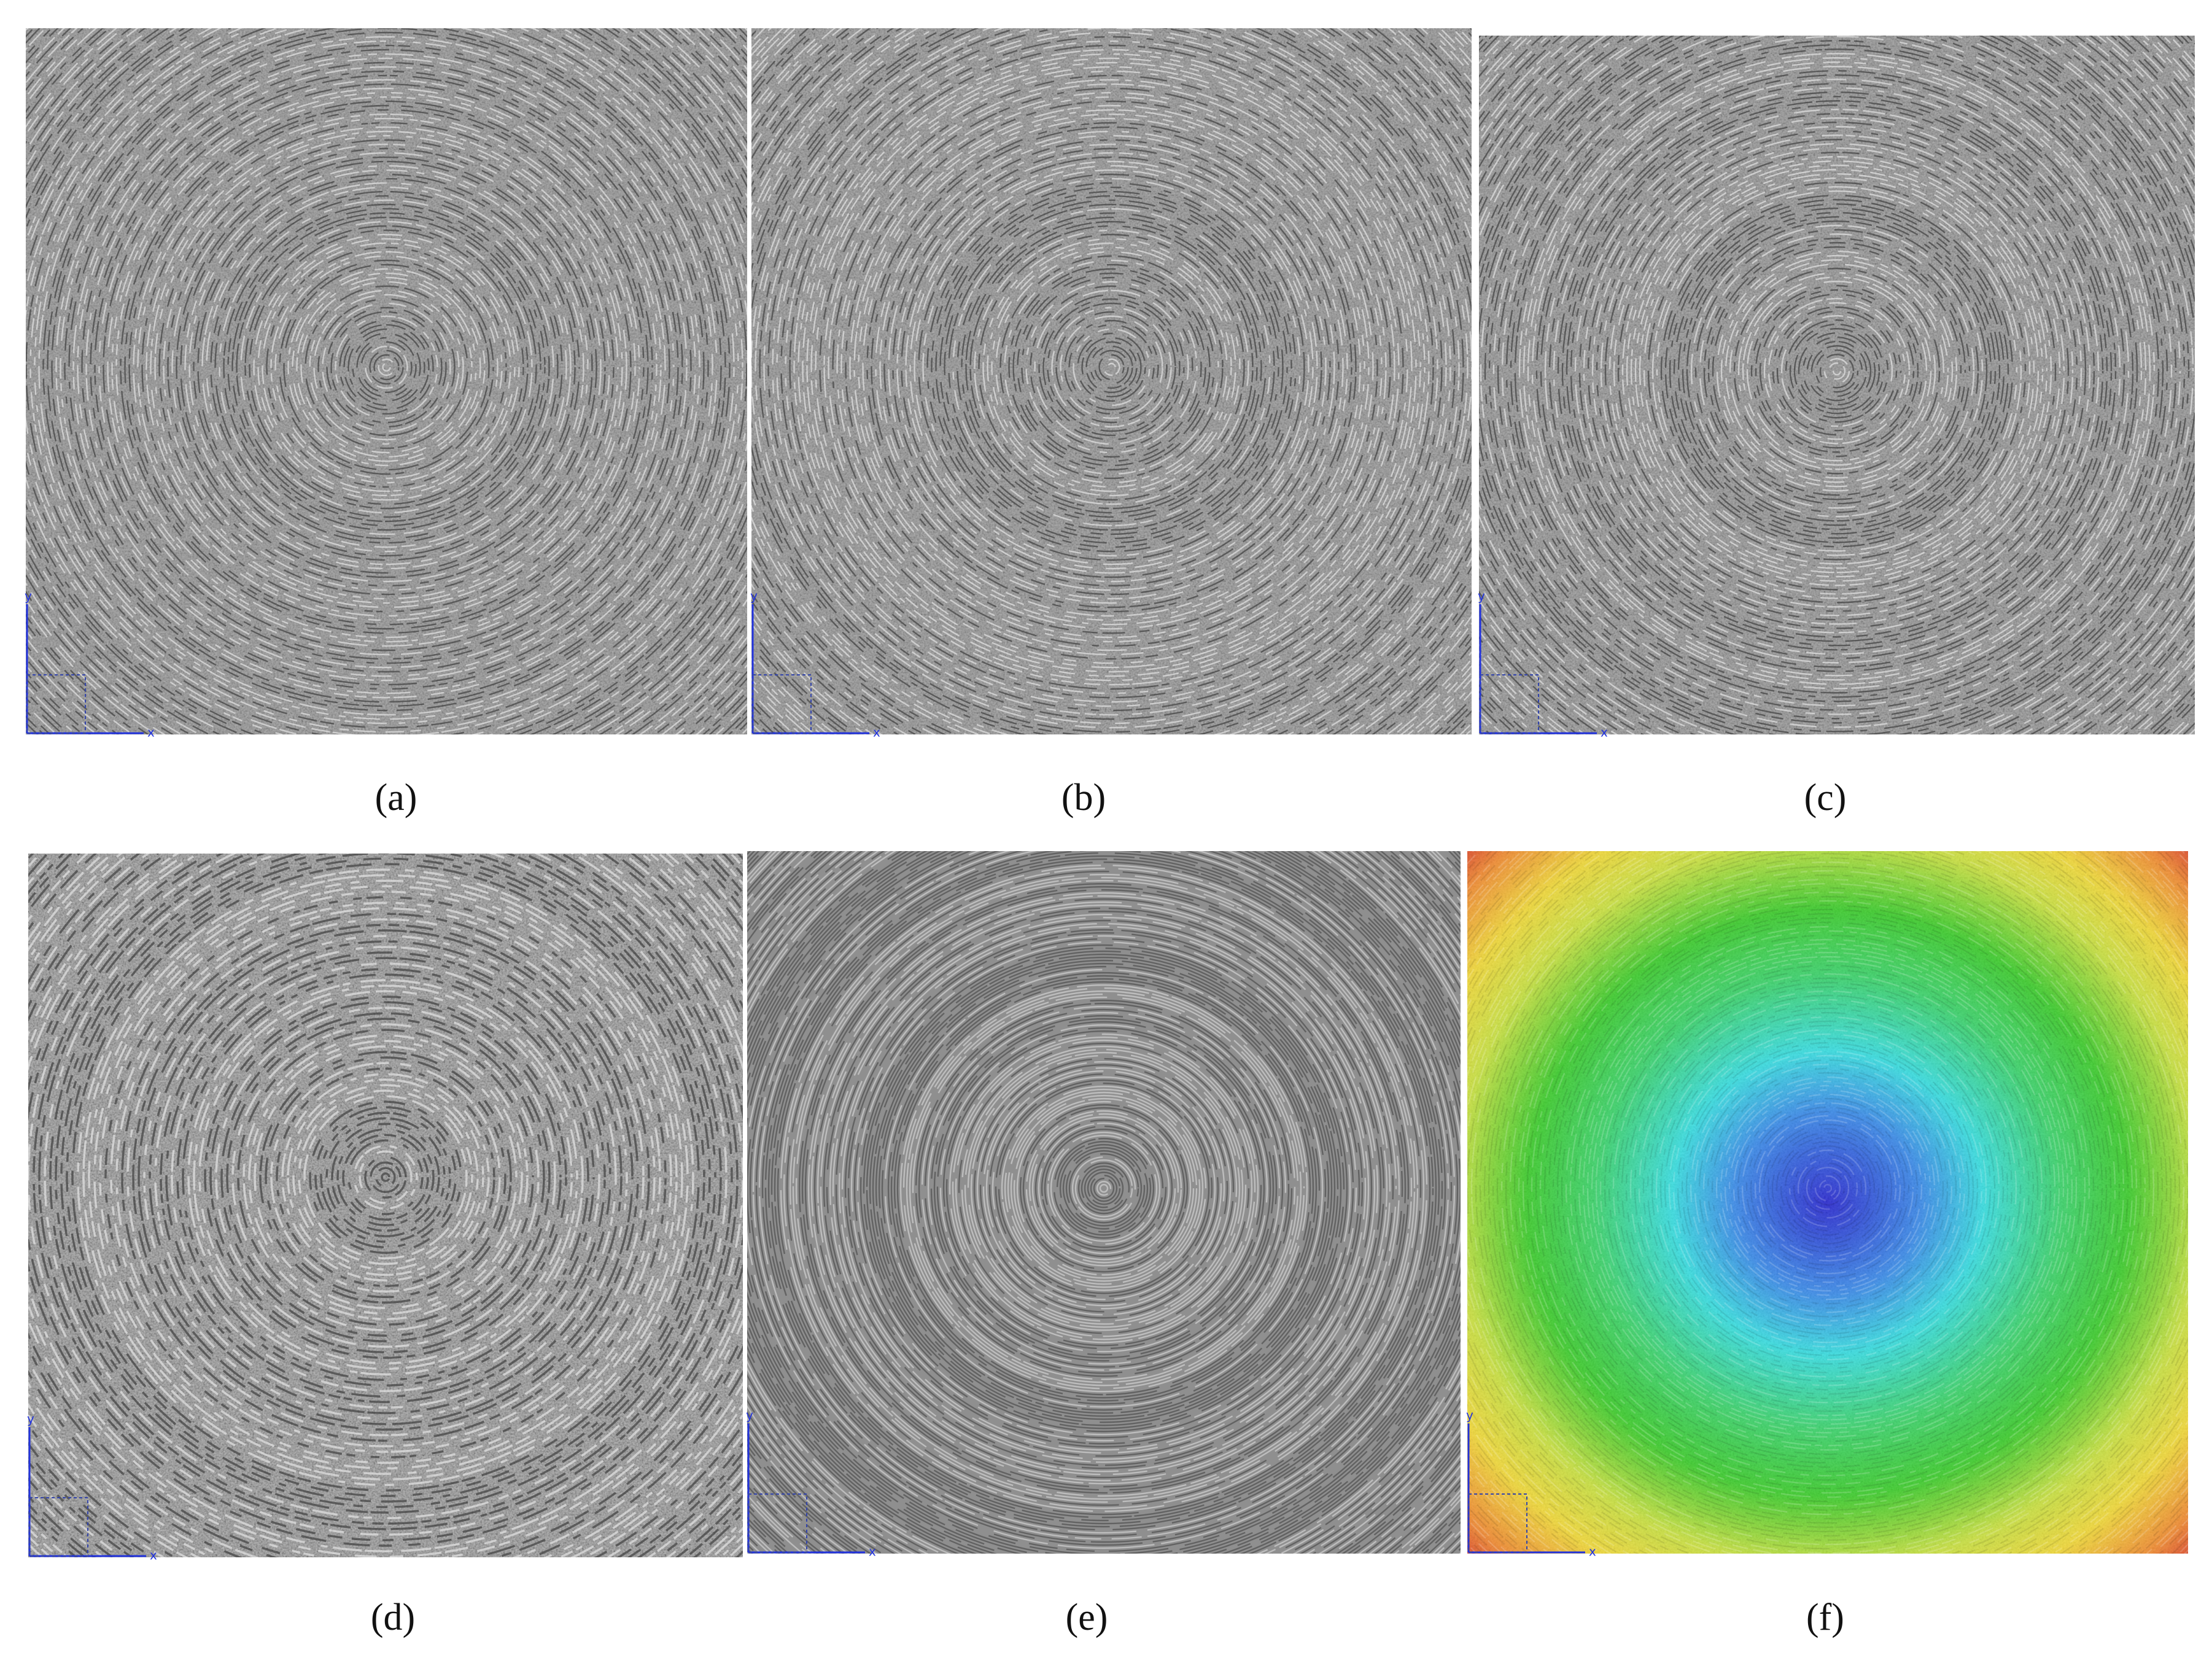 The height and width of the screenshot is (1658, 2212). Describe the element at coordinates (1604, 732) in the screenshot. I see `axis-x-label: x` at that location.